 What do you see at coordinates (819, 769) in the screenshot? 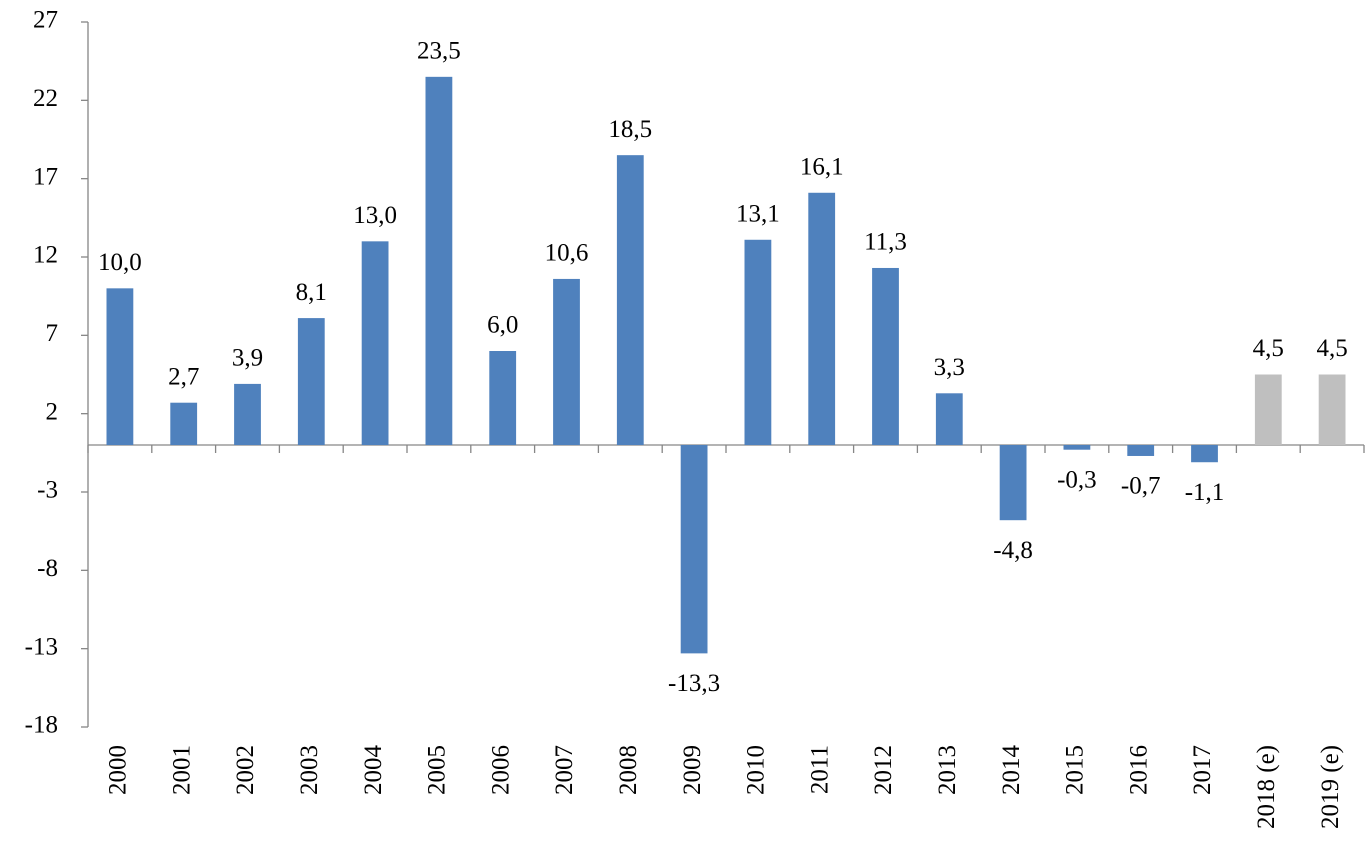
I see `x-tick-label: 2011` at bounding box center [819, 769].